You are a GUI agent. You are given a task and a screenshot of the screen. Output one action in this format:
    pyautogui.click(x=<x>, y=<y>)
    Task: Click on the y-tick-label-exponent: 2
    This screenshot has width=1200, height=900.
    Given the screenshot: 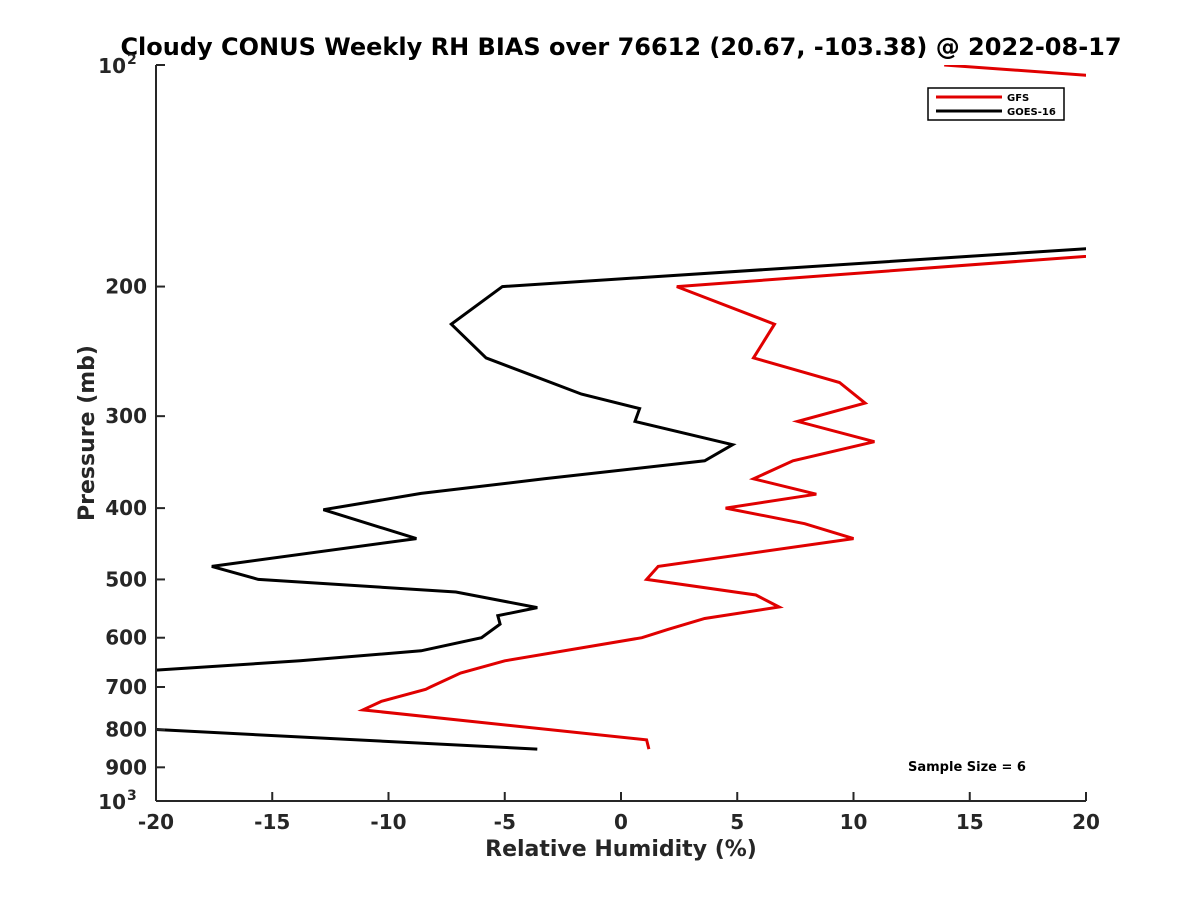 What is the action you would take?
    pyautogui.click(x=132, y=60)
    